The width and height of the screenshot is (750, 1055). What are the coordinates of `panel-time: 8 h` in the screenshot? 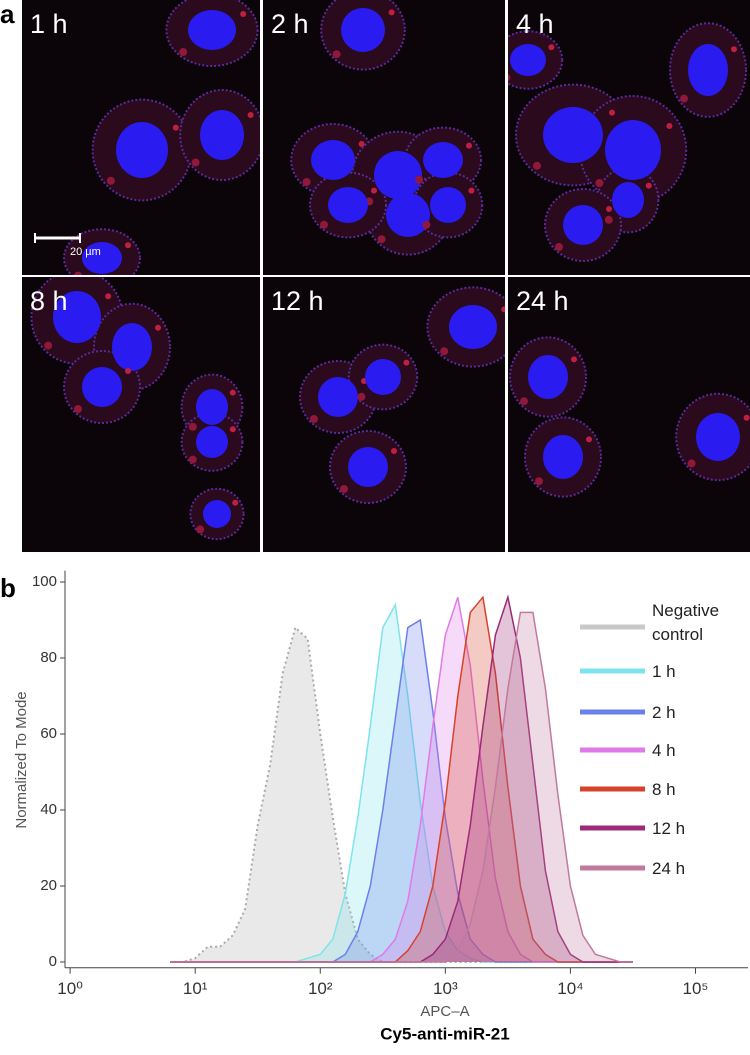 It's located at (49, 301).